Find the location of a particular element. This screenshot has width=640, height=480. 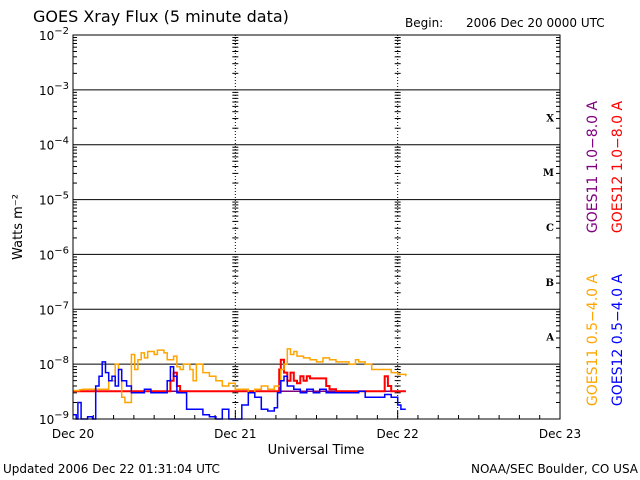

updated-timestamp: Updated 2006 Dec 22 01:31:04 UTC is located at coordinates (111, 469).